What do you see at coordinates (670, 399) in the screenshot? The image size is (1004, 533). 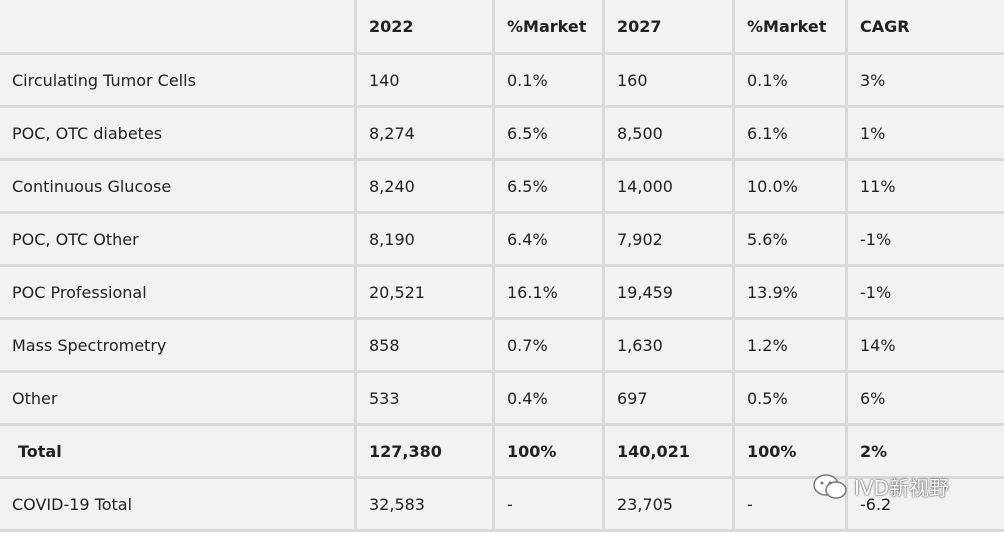 I see `table-cell: 697` at bounding box center [670, 399].